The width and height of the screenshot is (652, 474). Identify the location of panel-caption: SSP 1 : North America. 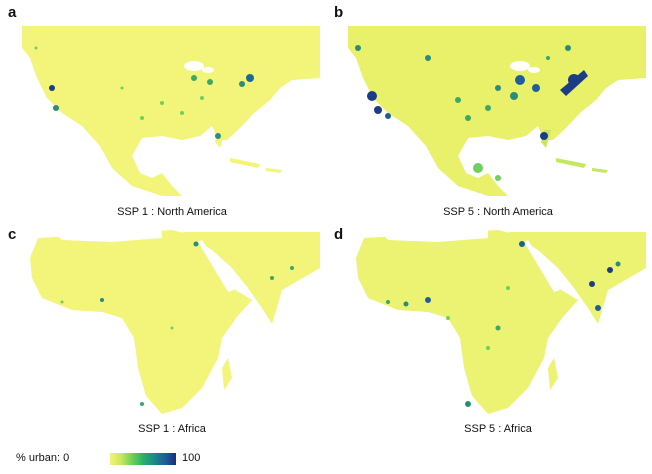
(172, 212).